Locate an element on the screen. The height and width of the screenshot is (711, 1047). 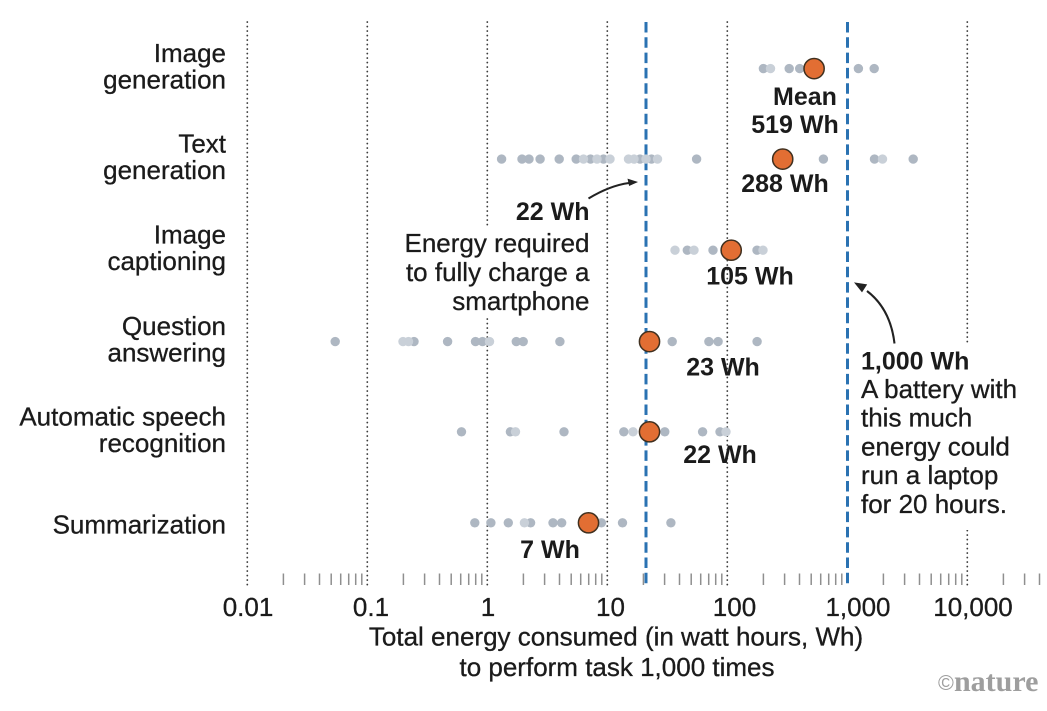
svg-text: recognition is located at coordinates (162, 443).